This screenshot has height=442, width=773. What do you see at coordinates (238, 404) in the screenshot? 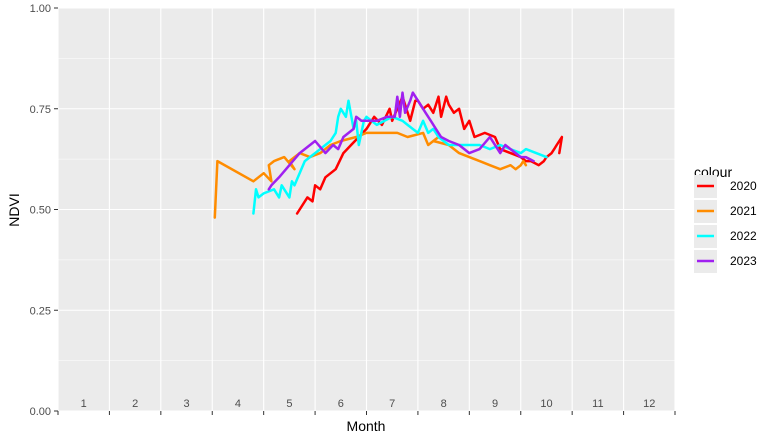
I see `x-tick-label: 4` at bounding box center [238, 404].